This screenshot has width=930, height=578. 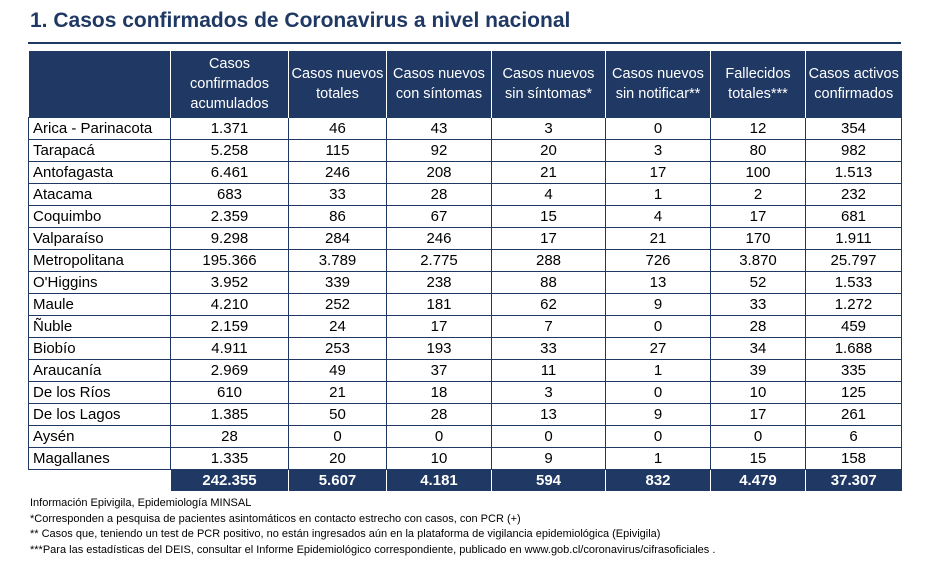 What do you see at coordinates (465, 326) in the screenshot?
I see `table-row: Ñuble 2.159 24 17 7 0 28 459` at bounding box center [465, 326].